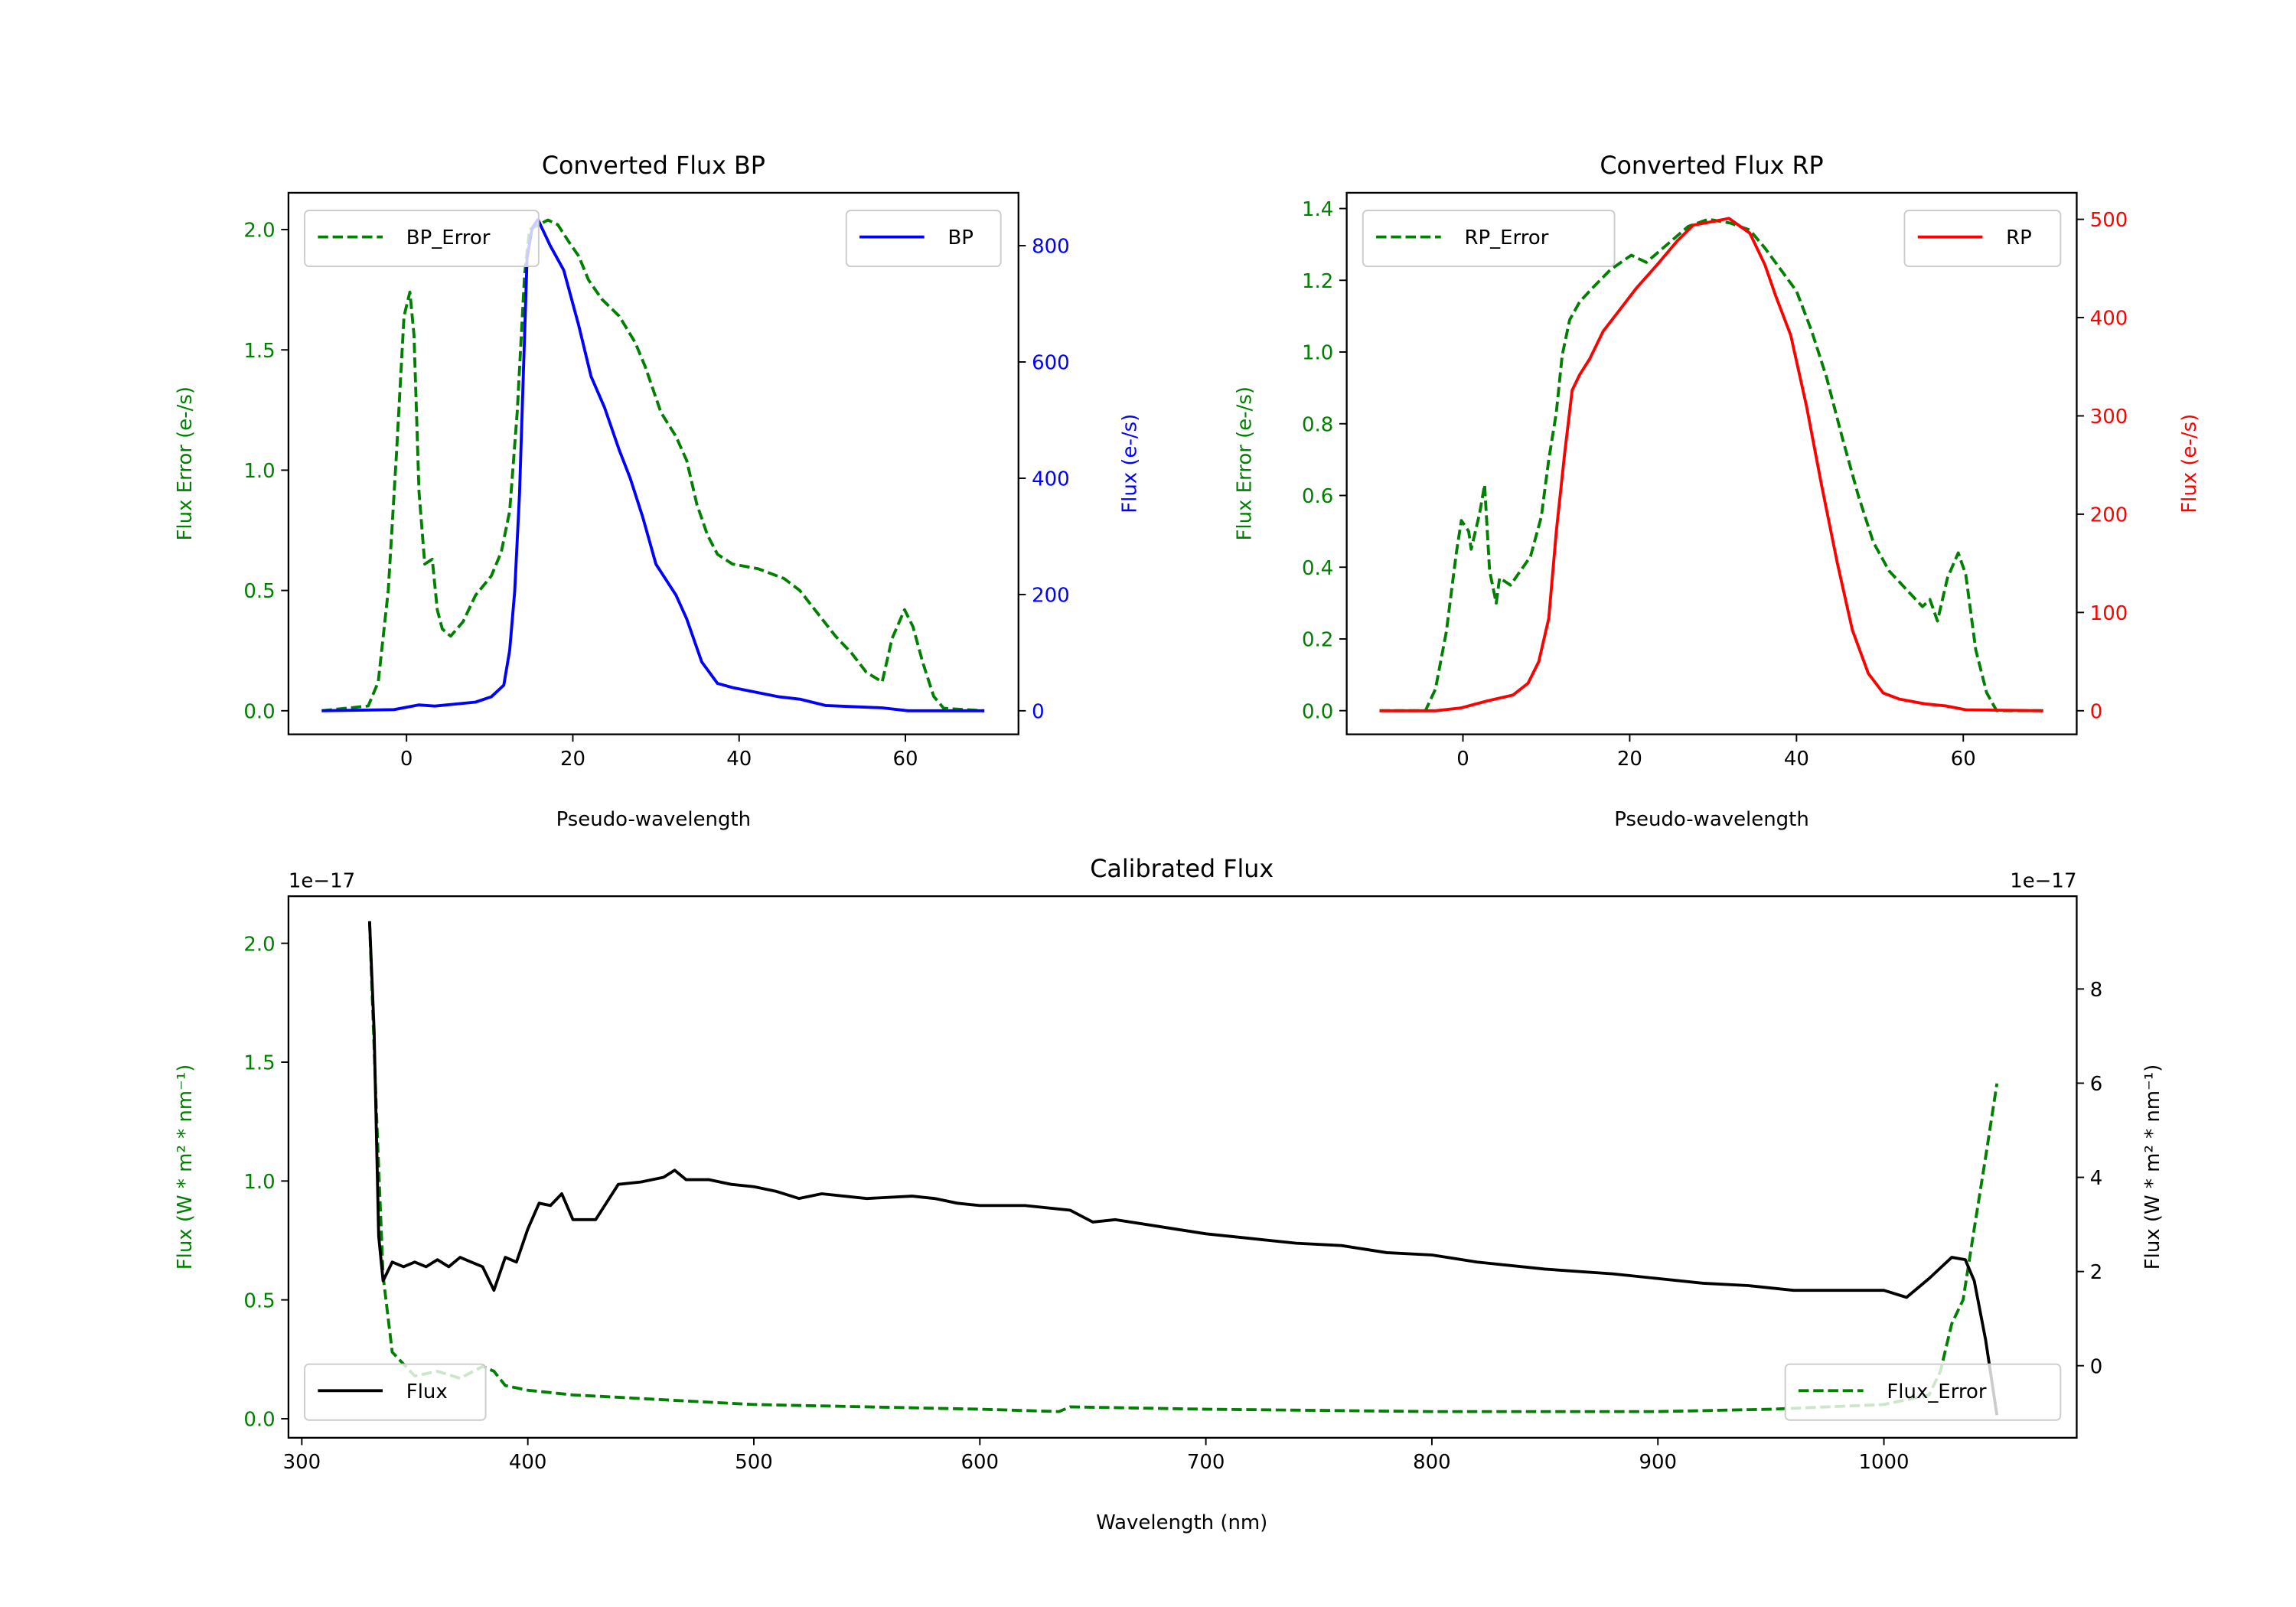 This screenshot has height=1607, width=2296. What do you see at coordinates (653, 166) in the screenshot?
I see `bp-chart-title: Converted Flux BP` at bounding box center [653, 166].